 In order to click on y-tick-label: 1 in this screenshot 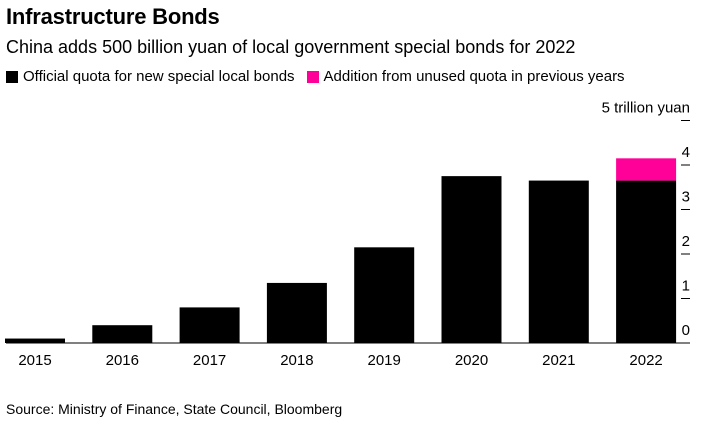, I will do `click(686, 286)`.